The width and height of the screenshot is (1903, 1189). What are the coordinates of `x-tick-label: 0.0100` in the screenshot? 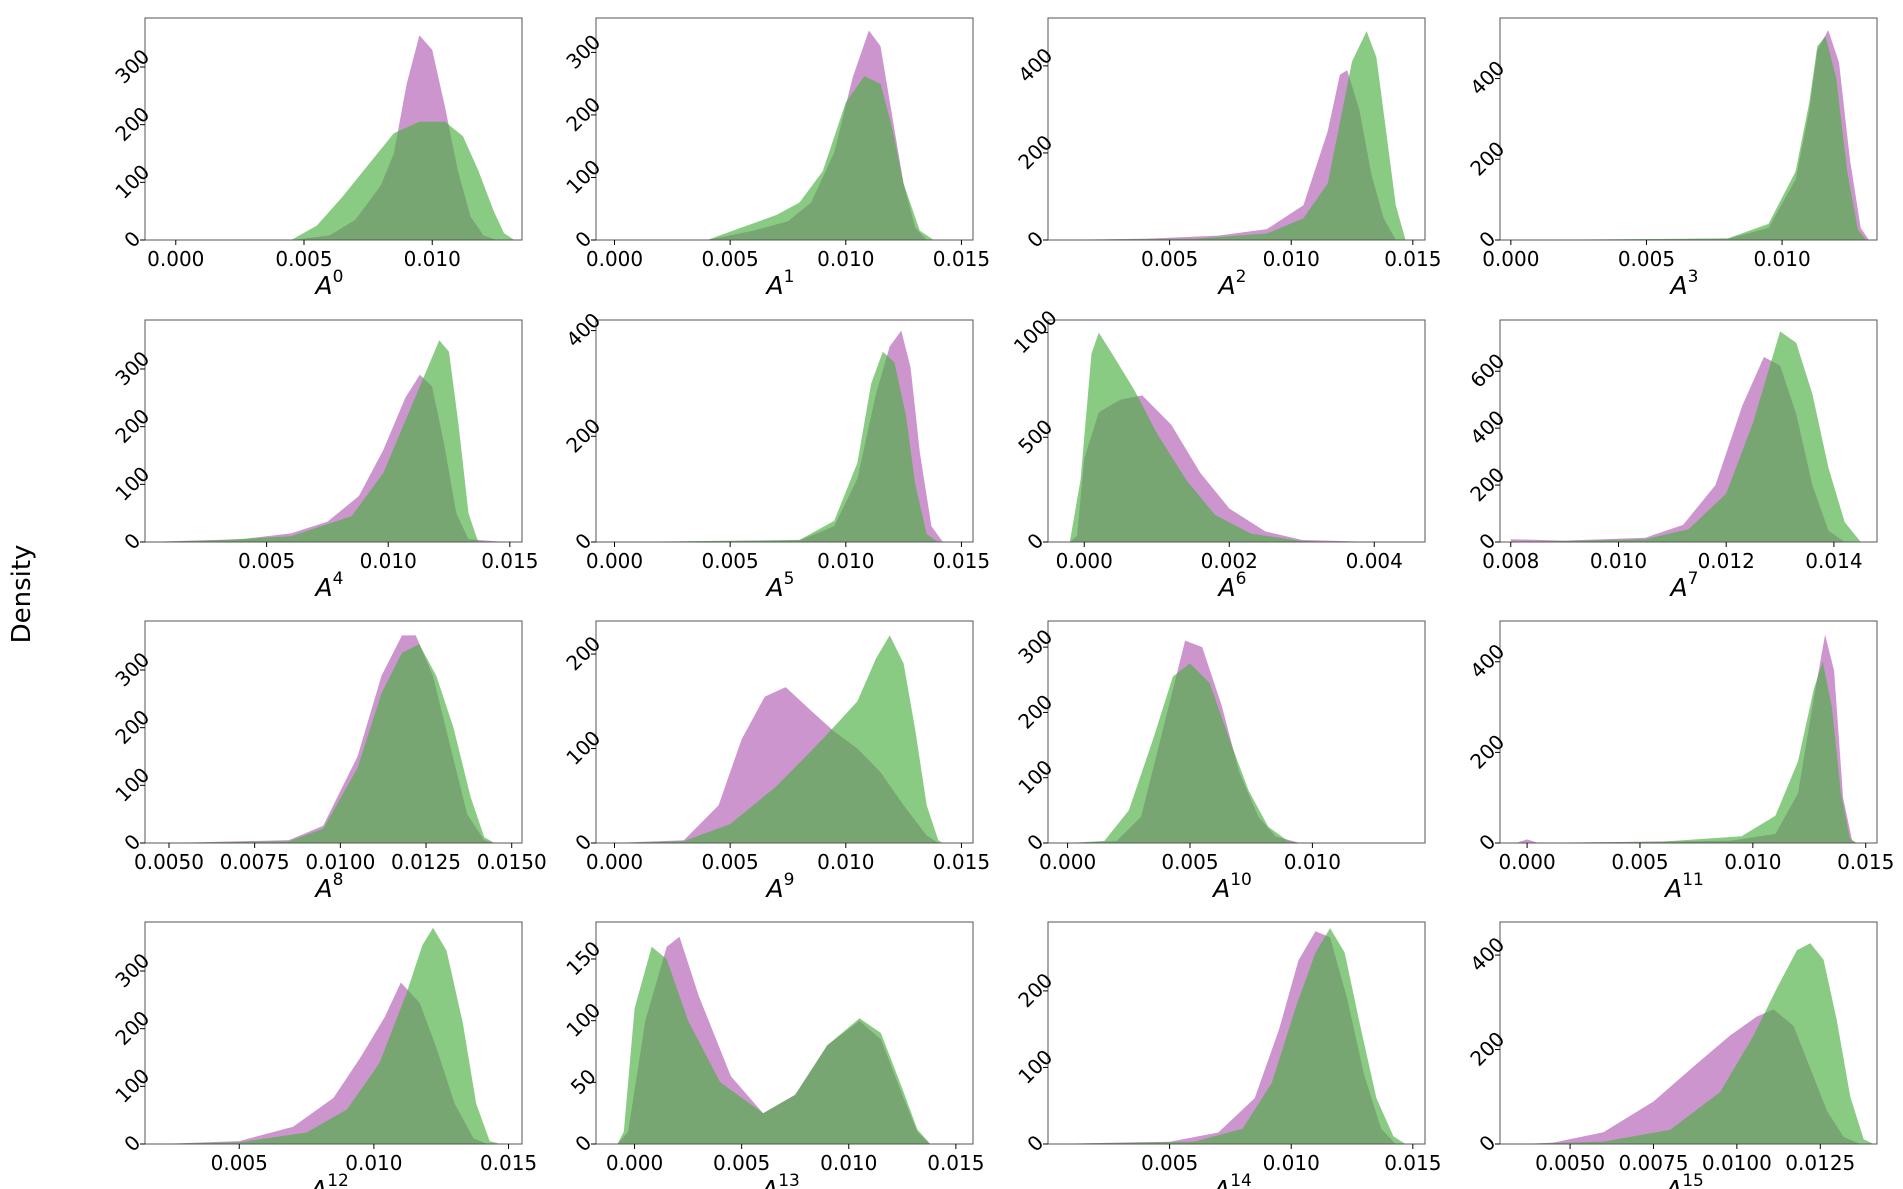 It's located at (1737, 1163).